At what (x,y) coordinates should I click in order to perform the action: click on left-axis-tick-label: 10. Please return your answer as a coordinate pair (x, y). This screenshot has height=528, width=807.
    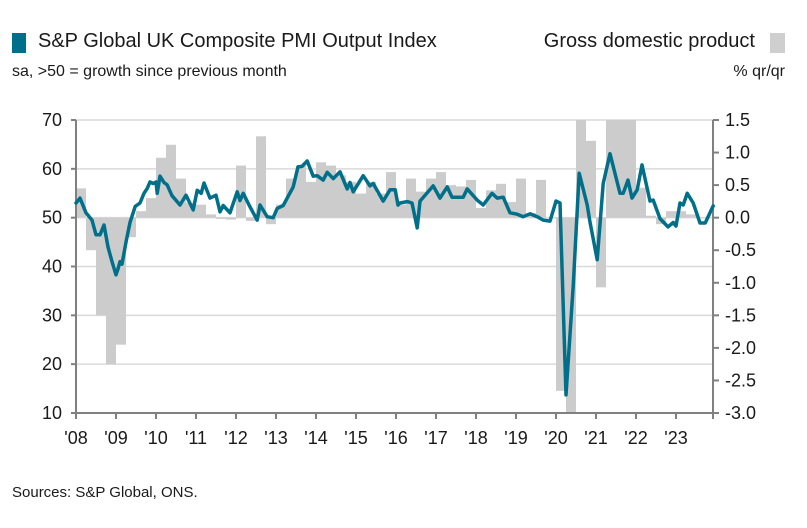
    Looking at the image, I should click on (52, 413).